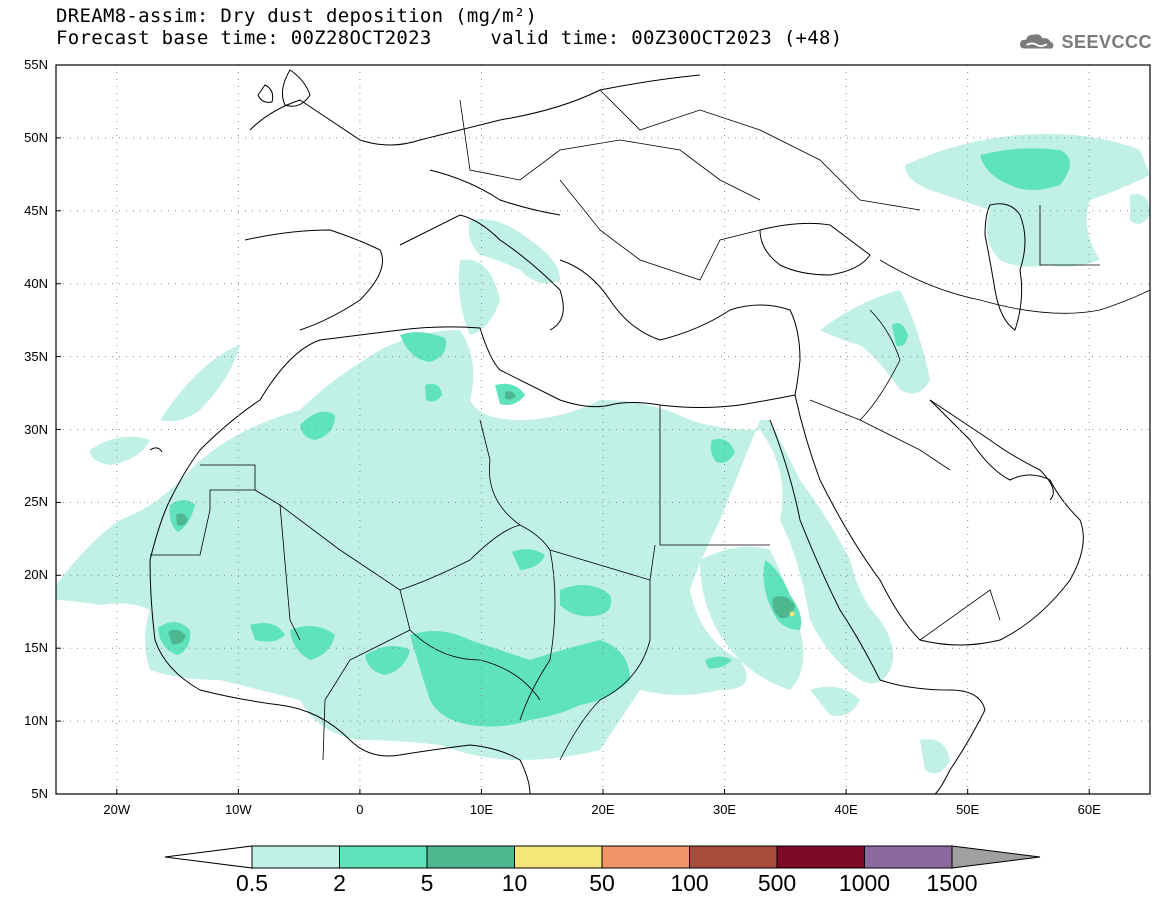 The image size is (1165, 907). Describe the element at coordinates (689, 883) in the screenshot. I see `colorbar-label: 100` at that location.